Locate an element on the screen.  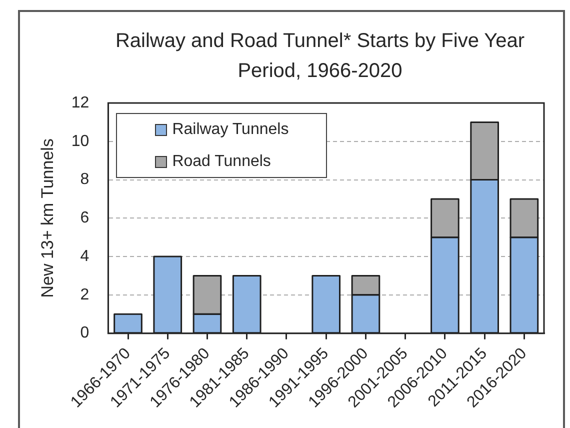
chart-title: Railway and Road Tunnel* Starts by Five Year Period, 1966-2020 is located at coordinates (320, 56).